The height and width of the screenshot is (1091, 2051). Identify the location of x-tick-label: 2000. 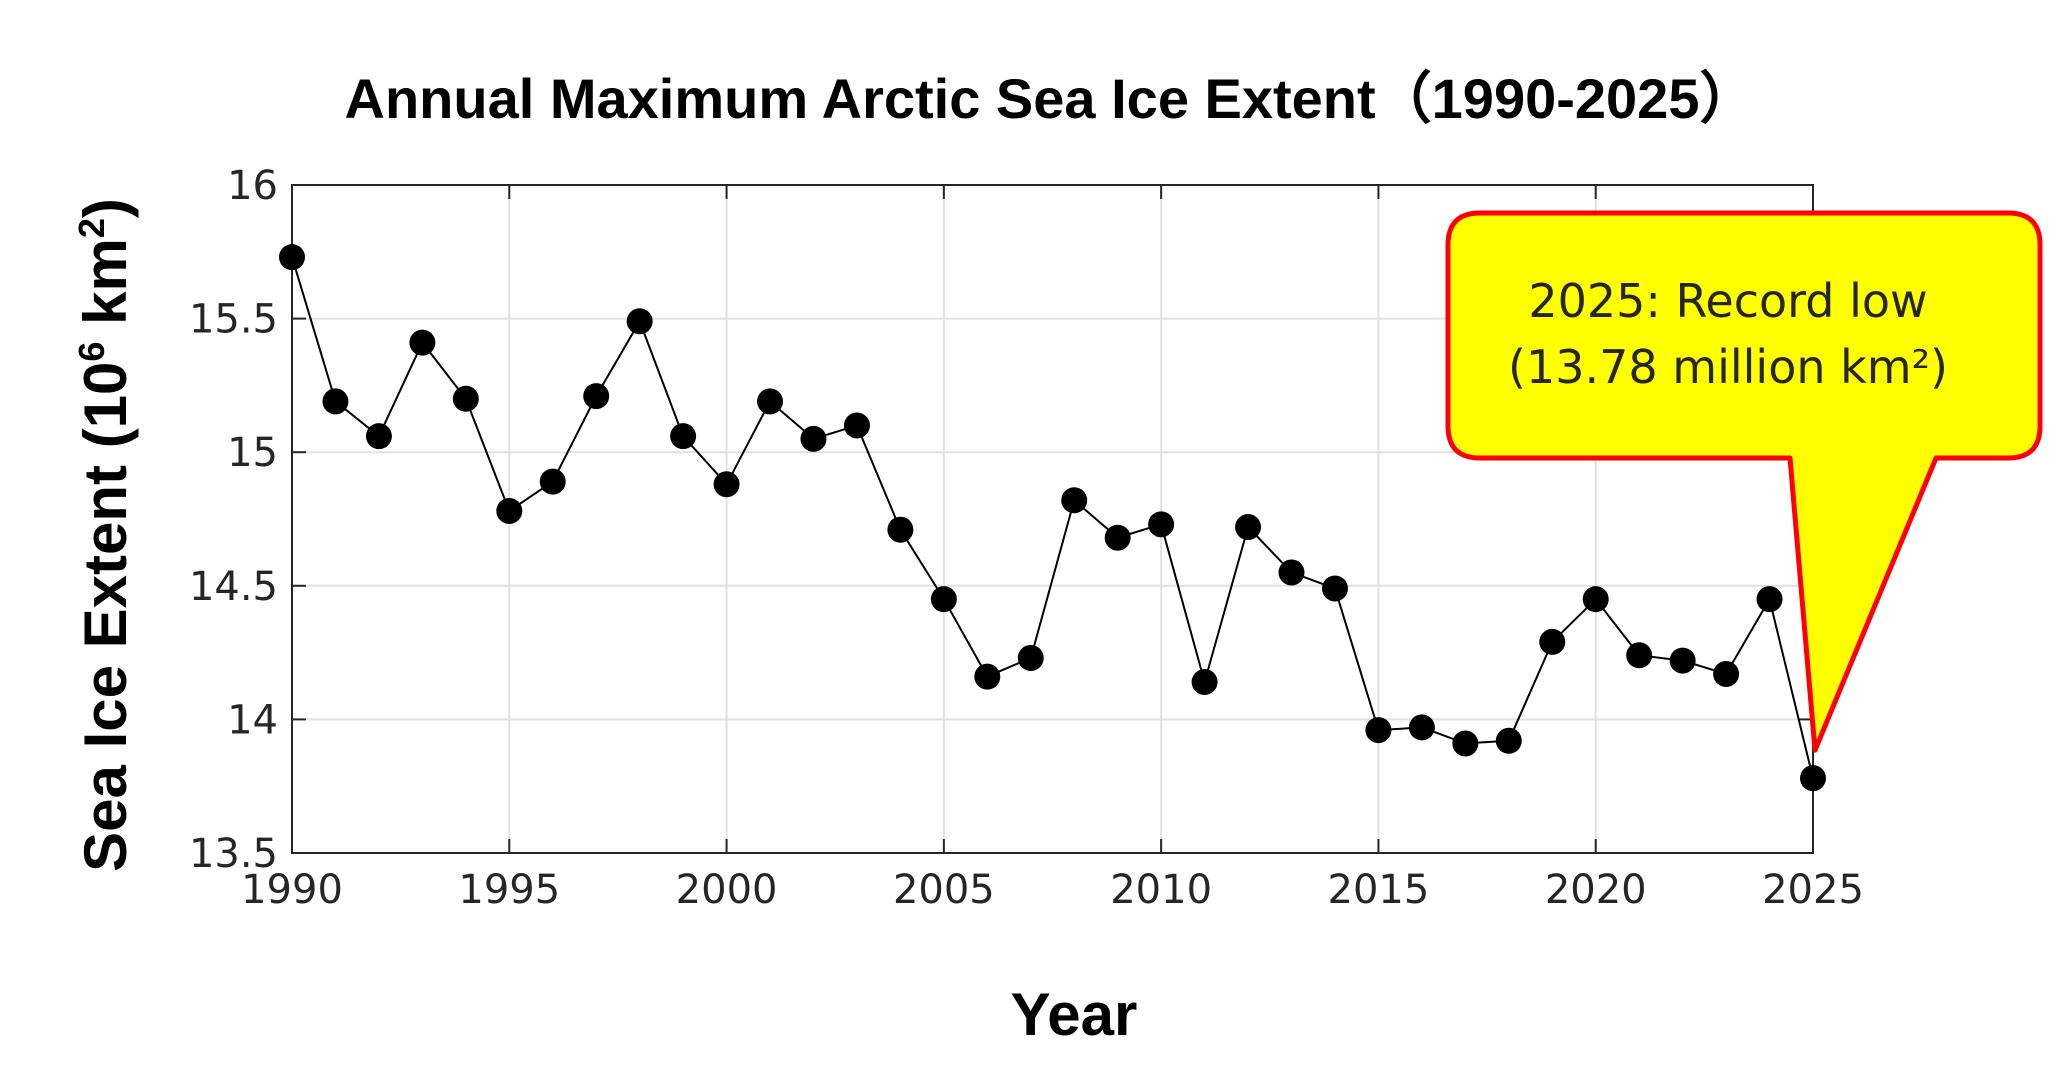
(727, 890).